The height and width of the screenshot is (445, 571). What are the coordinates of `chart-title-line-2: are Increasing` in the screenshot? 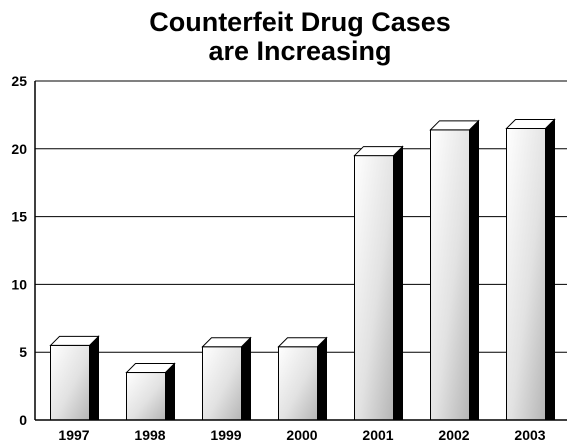 It's located at (299, 51).